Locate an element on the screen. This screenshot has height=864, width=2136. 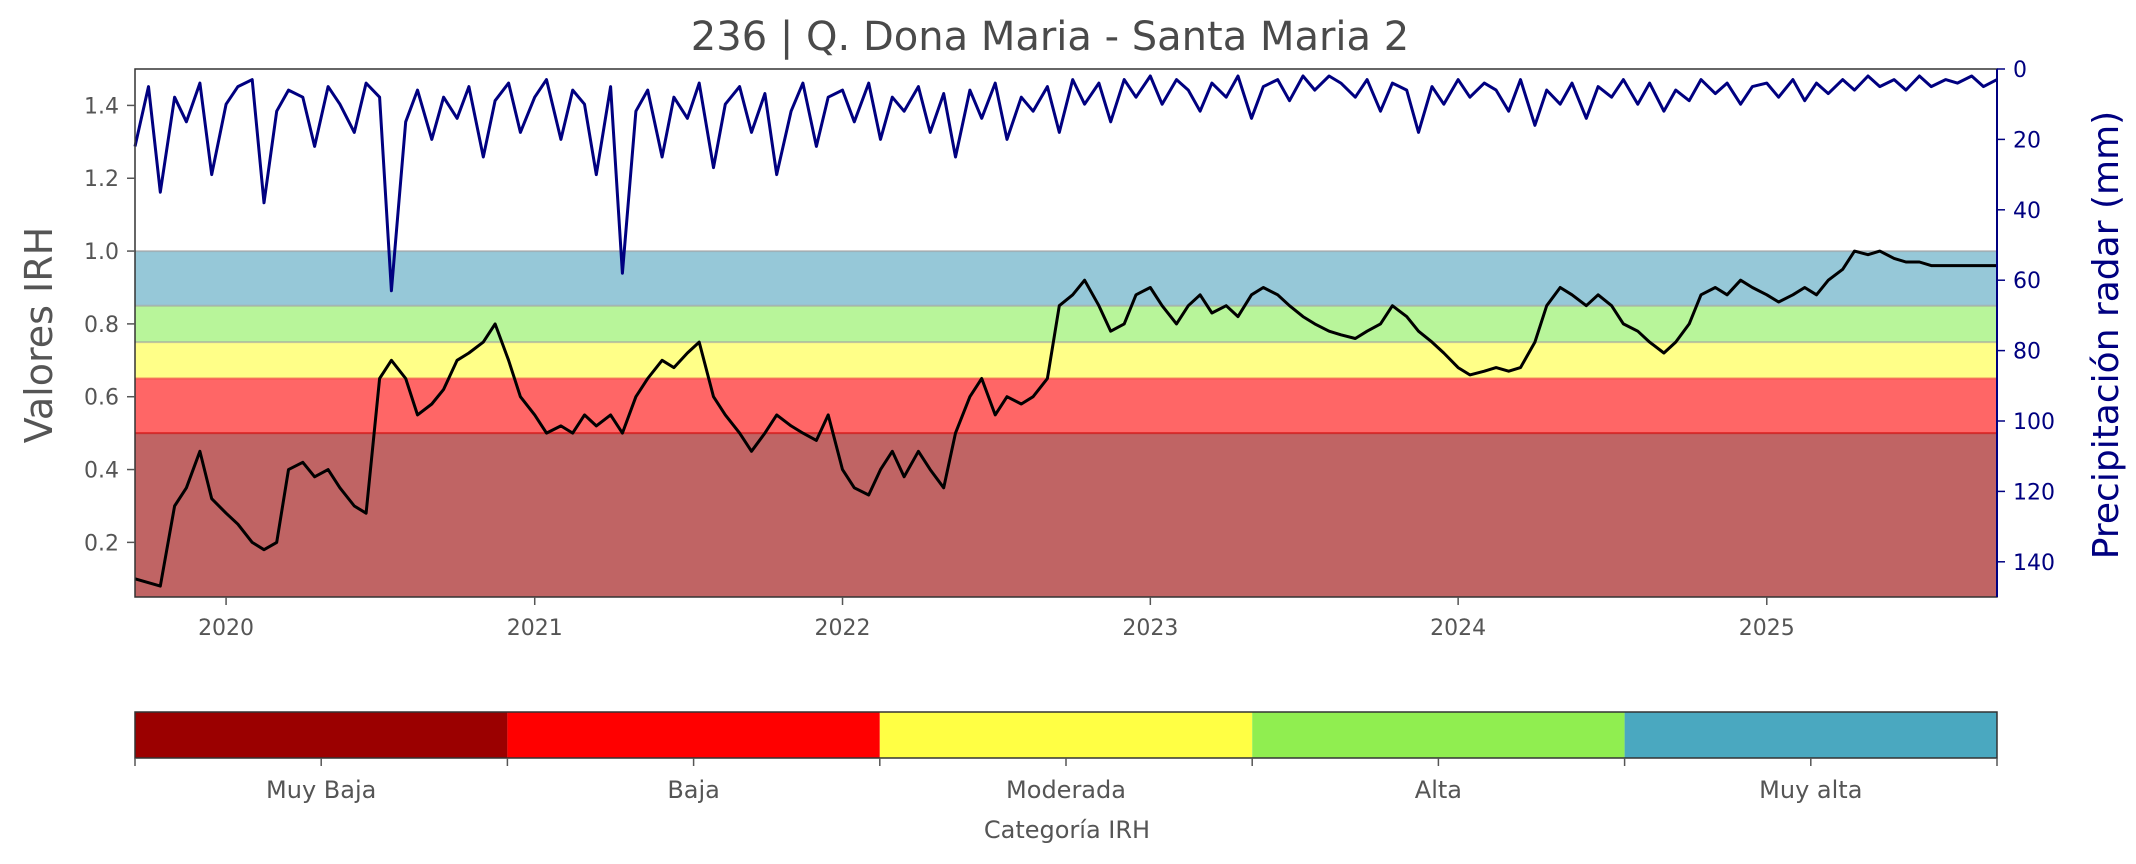
y-left-axis-ticks: 0.2 0.4 0.6 0.8 1.0 1.2 1.4 is located at coordinates (109, 325).